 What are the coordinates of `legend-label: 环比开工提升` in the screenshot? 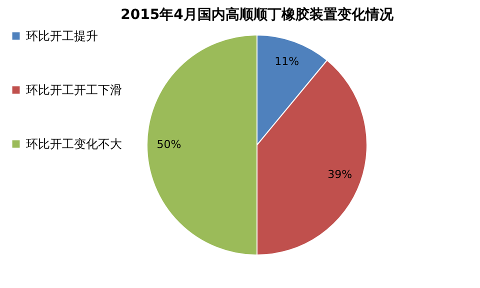 It's located at (62, 36).